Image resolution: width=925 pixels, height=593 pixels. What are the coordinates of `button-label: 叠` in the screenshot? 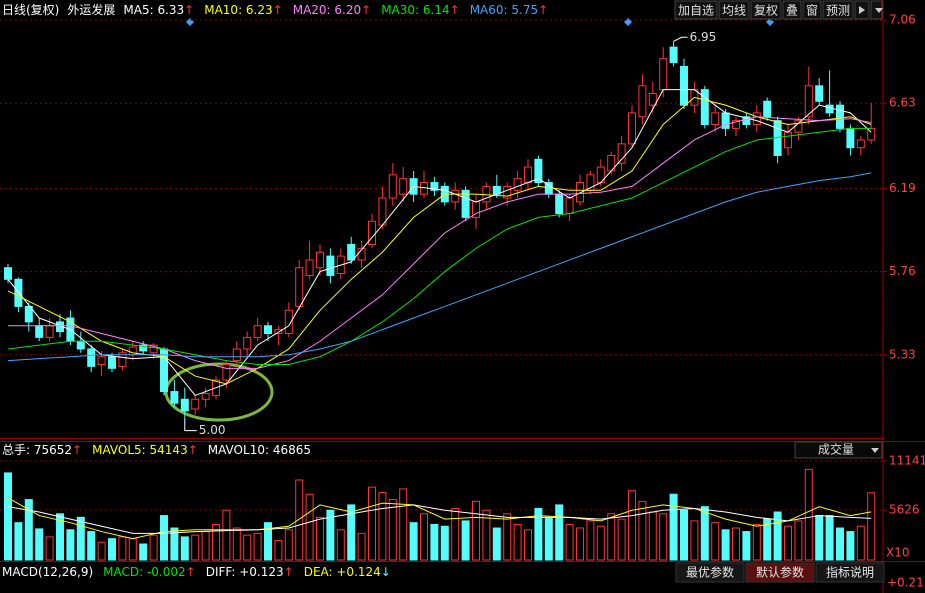 It's located at (792, 11).